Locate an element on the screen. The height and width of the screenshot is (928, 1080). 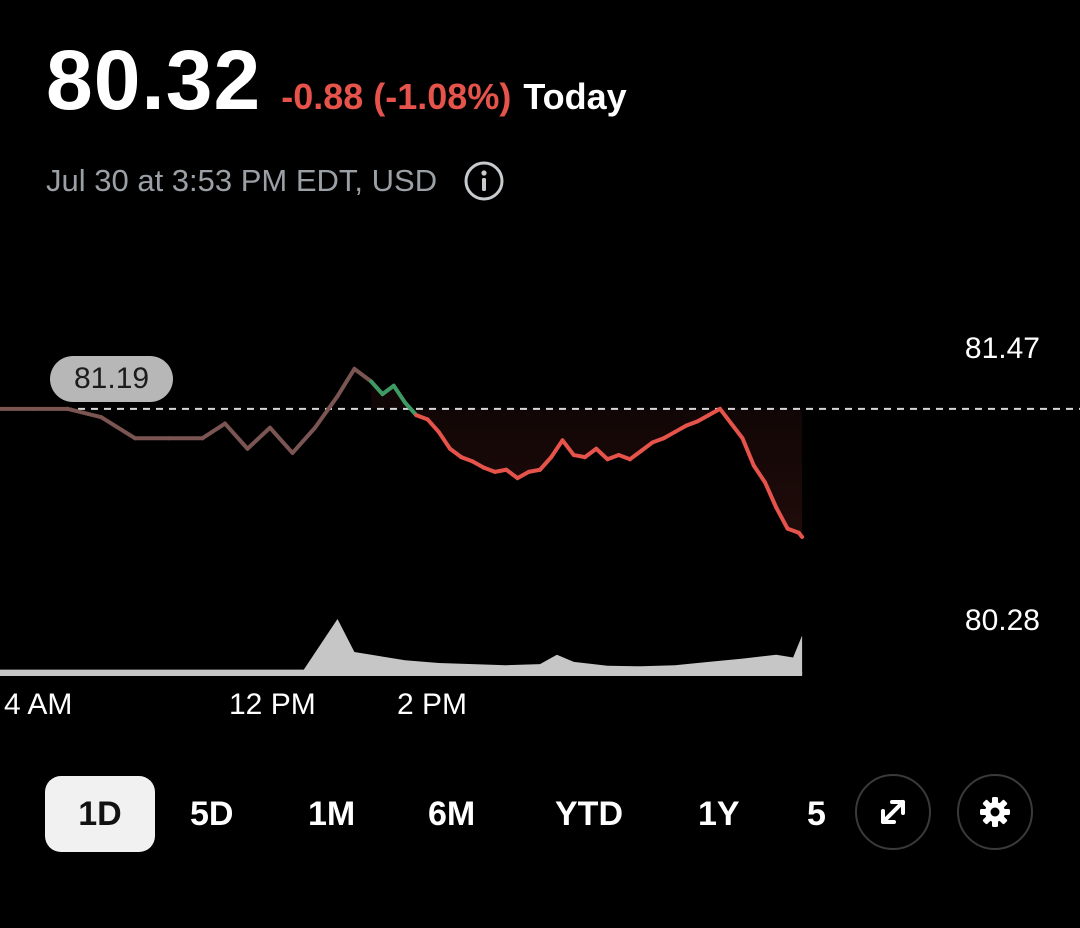
y-tick-label-low: 80.28 is located at coordinates (1002, 620).